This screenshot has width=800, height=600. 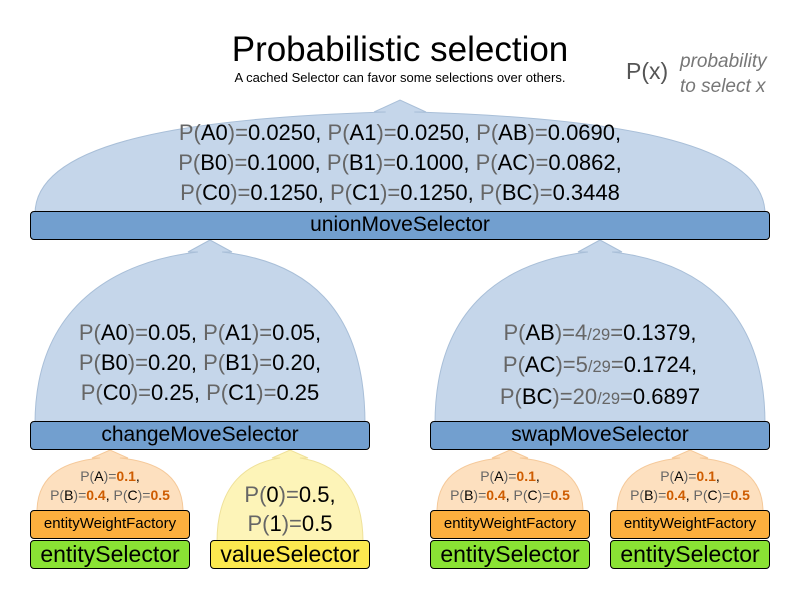 What do you see at coordinates (581, 132) in the screenshot?
I see `probability-value: 0.0690` at bounding box center [581, 132].